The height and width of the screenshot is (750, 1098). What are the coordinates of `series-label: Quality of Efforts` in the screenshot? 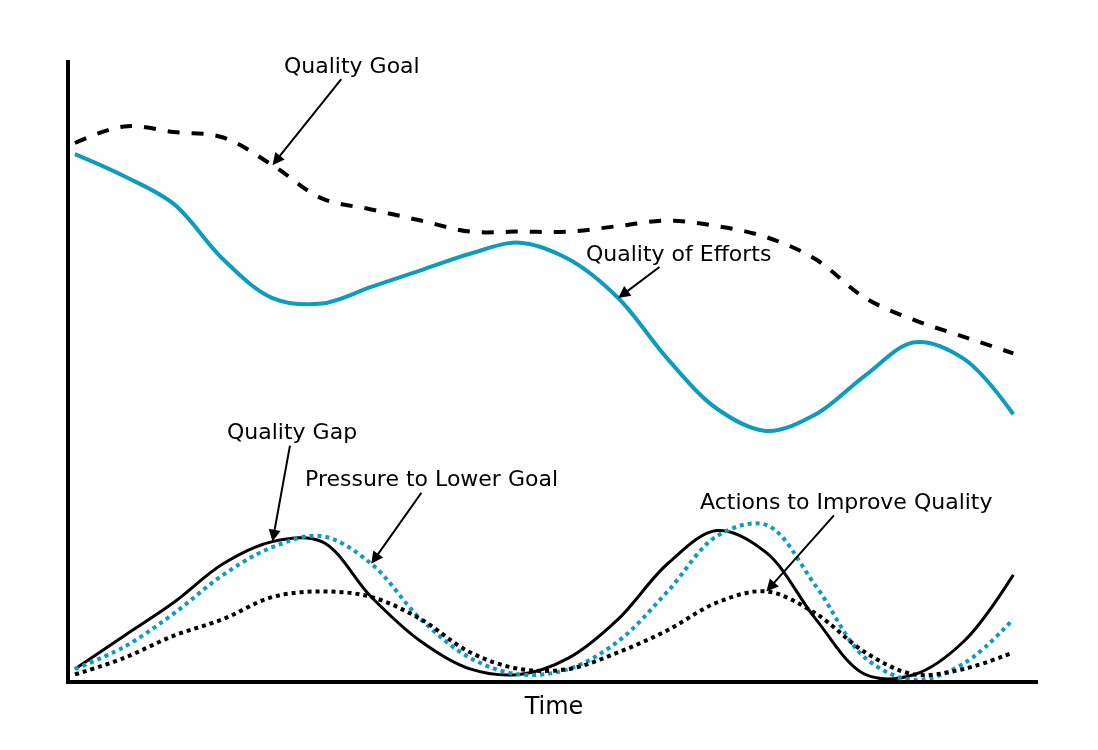 It's located at (679, 253).